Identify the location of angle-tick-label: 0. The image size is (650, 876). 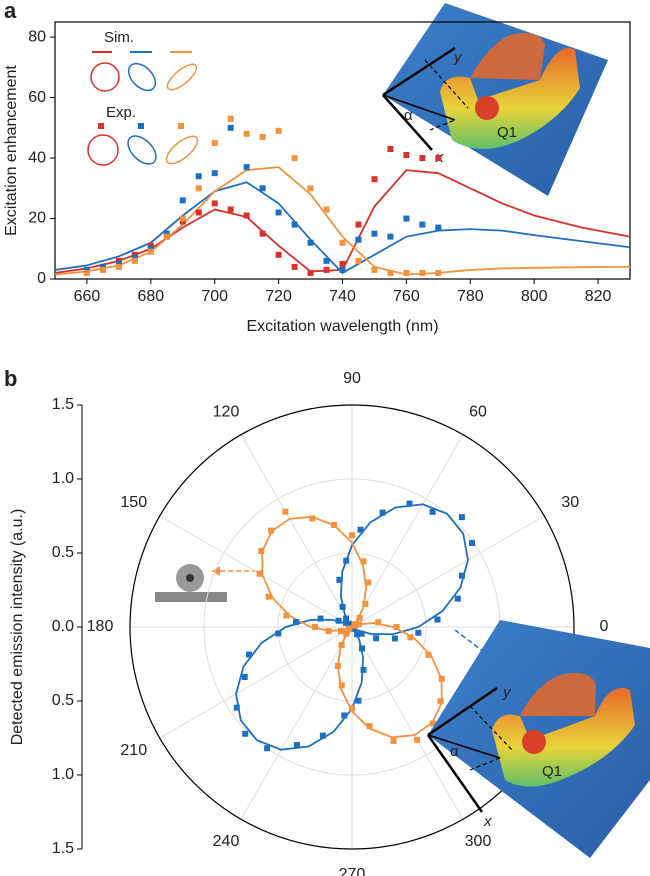
(604, 626).